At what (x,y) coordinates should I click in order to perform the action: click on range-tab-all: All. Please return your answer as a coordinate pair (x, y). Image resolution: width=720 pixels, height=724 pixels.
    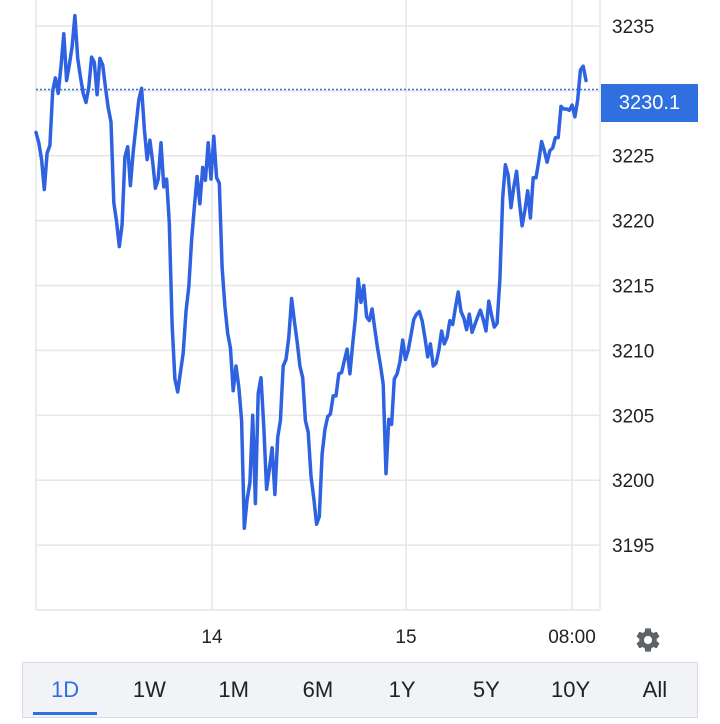
    Looking at the image, I should click on (655, 689).